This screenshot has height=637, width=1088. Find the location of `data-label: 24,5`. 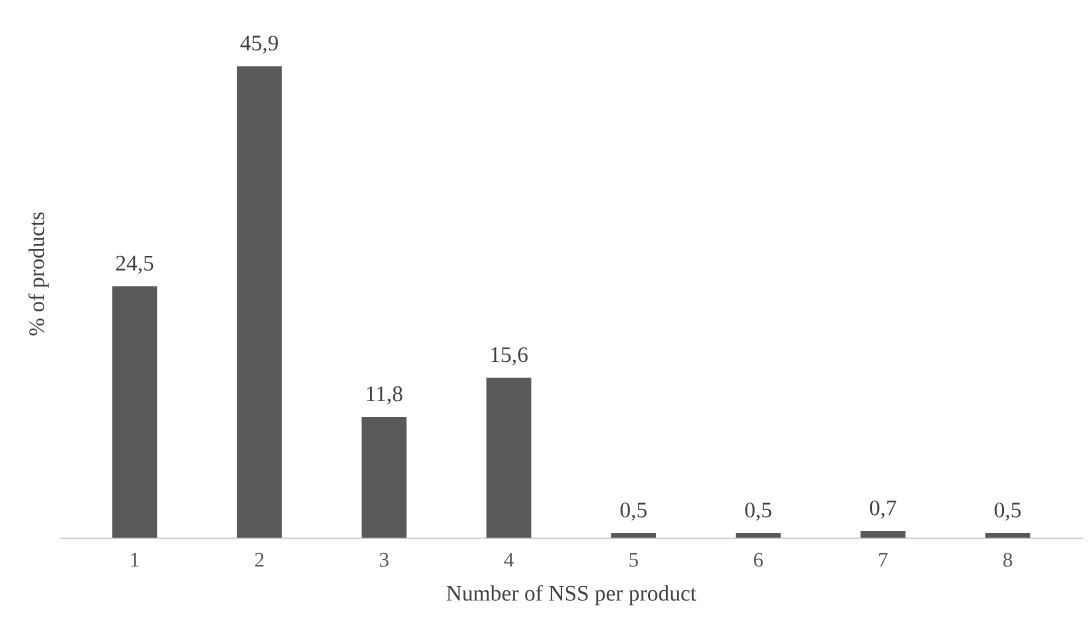

data-label: 24,5 is located at coordinates (135, 264).